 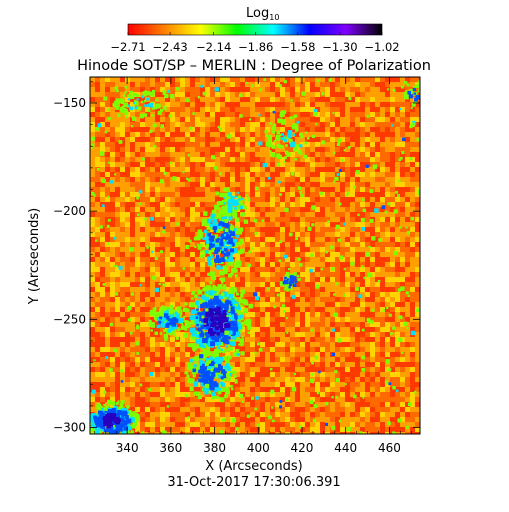 What do you see at coordinates (127, 47) in the screenshot?
I see `colorbar-tick-label: −2.71` at bounding box center [127, 47].